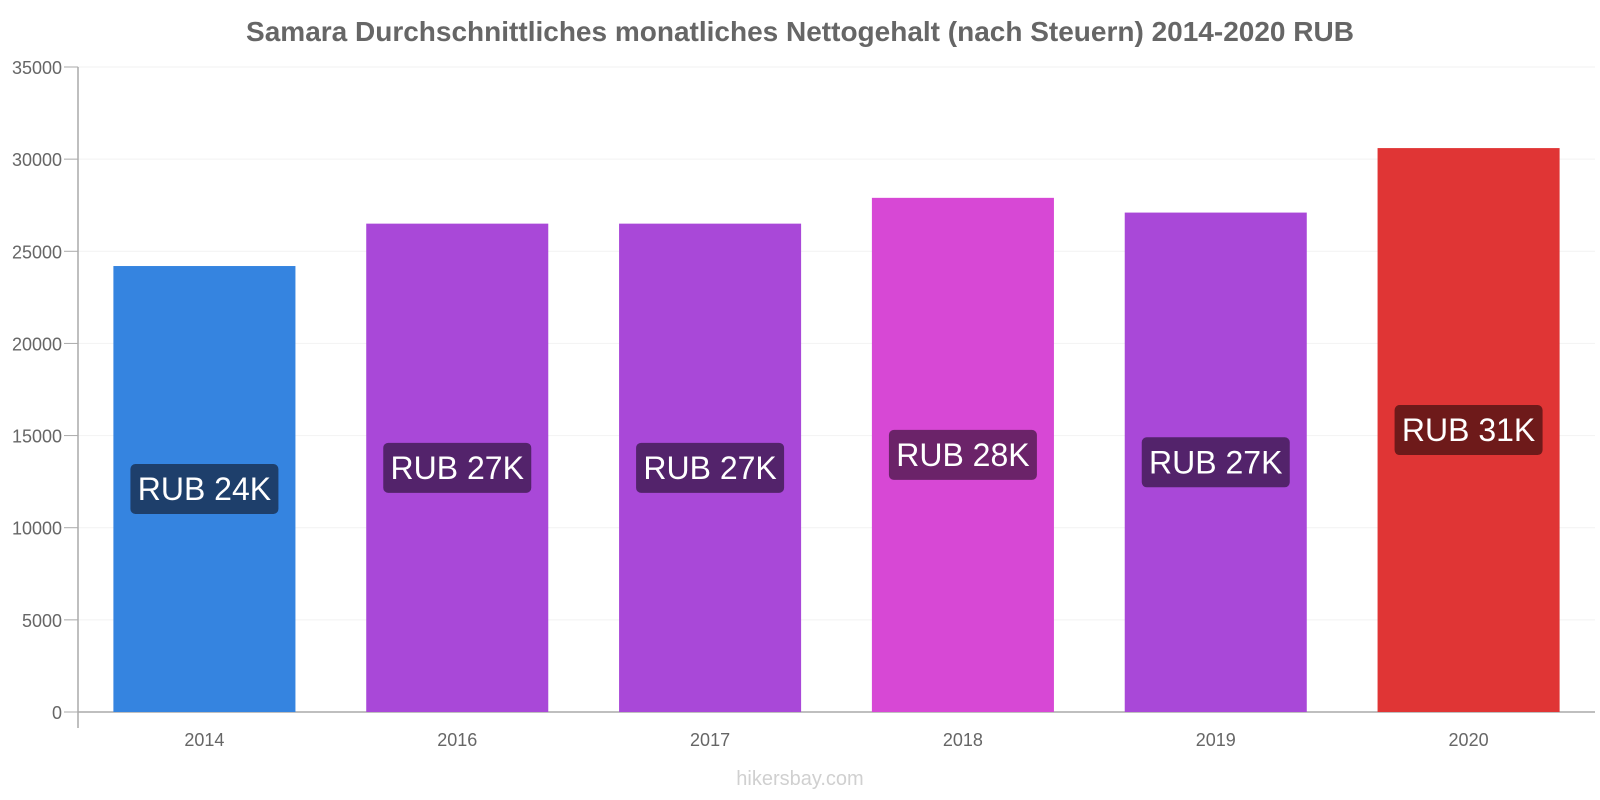  Describe the element at coordinates (710, 740) in the screenshot. I see `x-tick-label: 2017` at that location.